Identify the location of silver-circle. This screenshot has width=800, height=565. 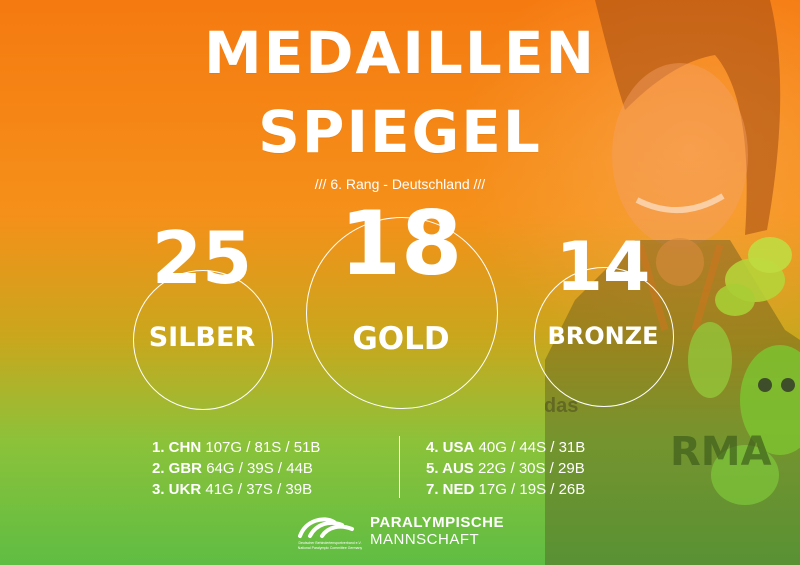
(203, 340).